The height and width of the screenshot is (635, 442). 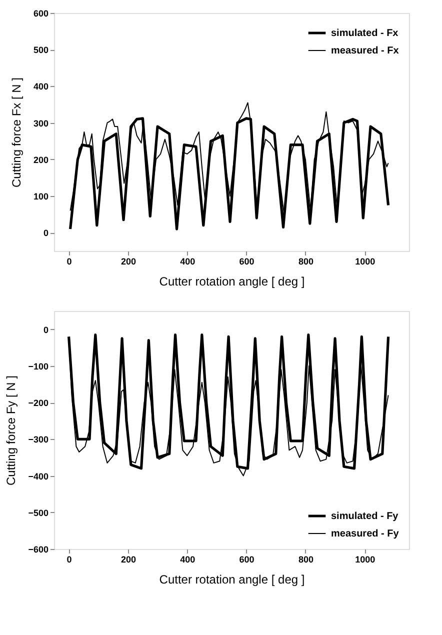 What do you see at coordinates (365, 516) in the screenshot?
I see `legend-label: simulated - Fy` at bounding box center [365, 516].